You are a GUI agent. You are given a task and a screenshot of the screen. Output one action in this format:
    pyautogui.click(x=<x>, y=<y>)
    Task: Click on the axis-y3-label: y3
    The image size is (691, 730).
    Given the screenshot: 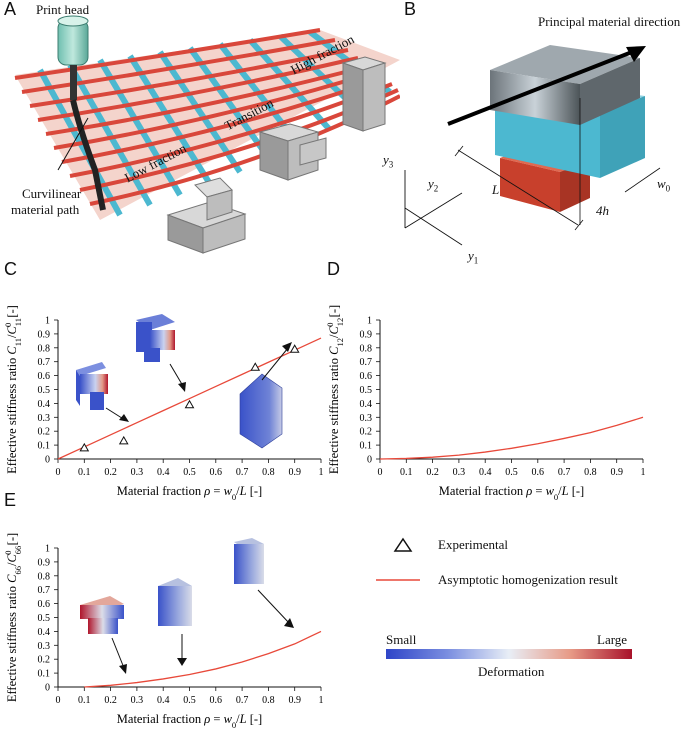 What is the action you would take?
    pyautogui.click(x=388, y=161)
    